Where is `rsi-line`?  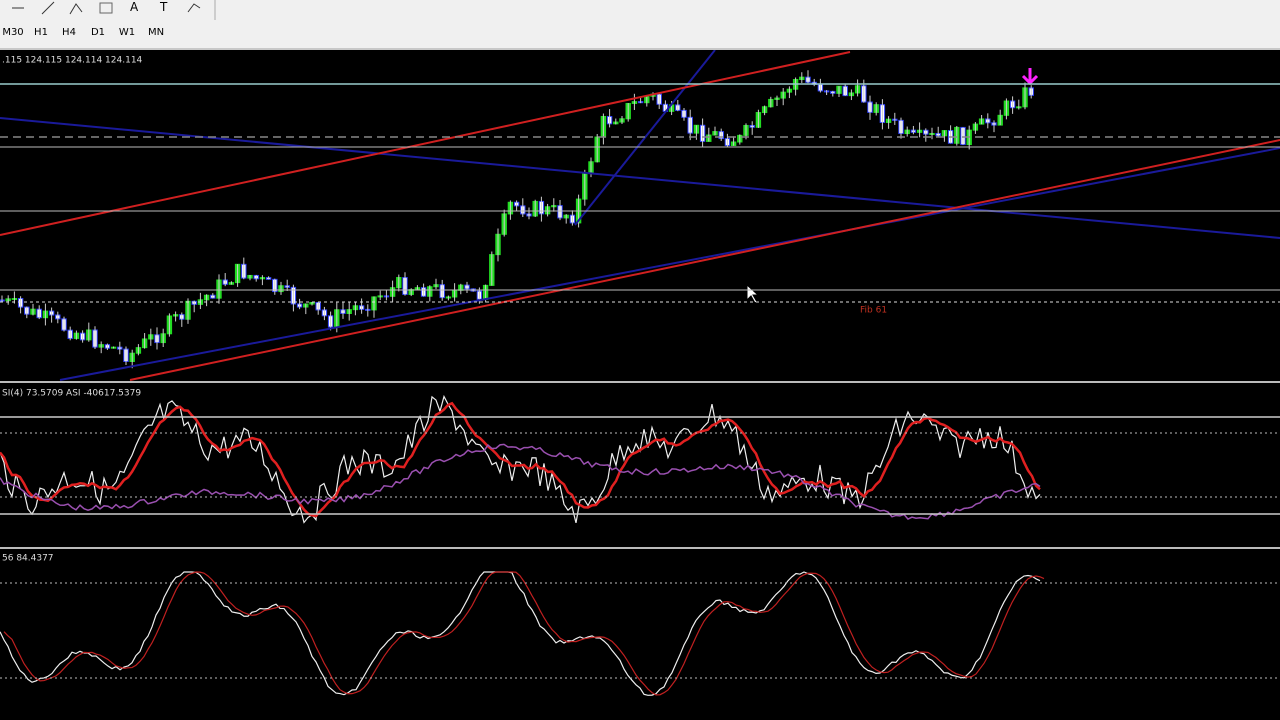
rsi-line is located at coordinates (520, 459).